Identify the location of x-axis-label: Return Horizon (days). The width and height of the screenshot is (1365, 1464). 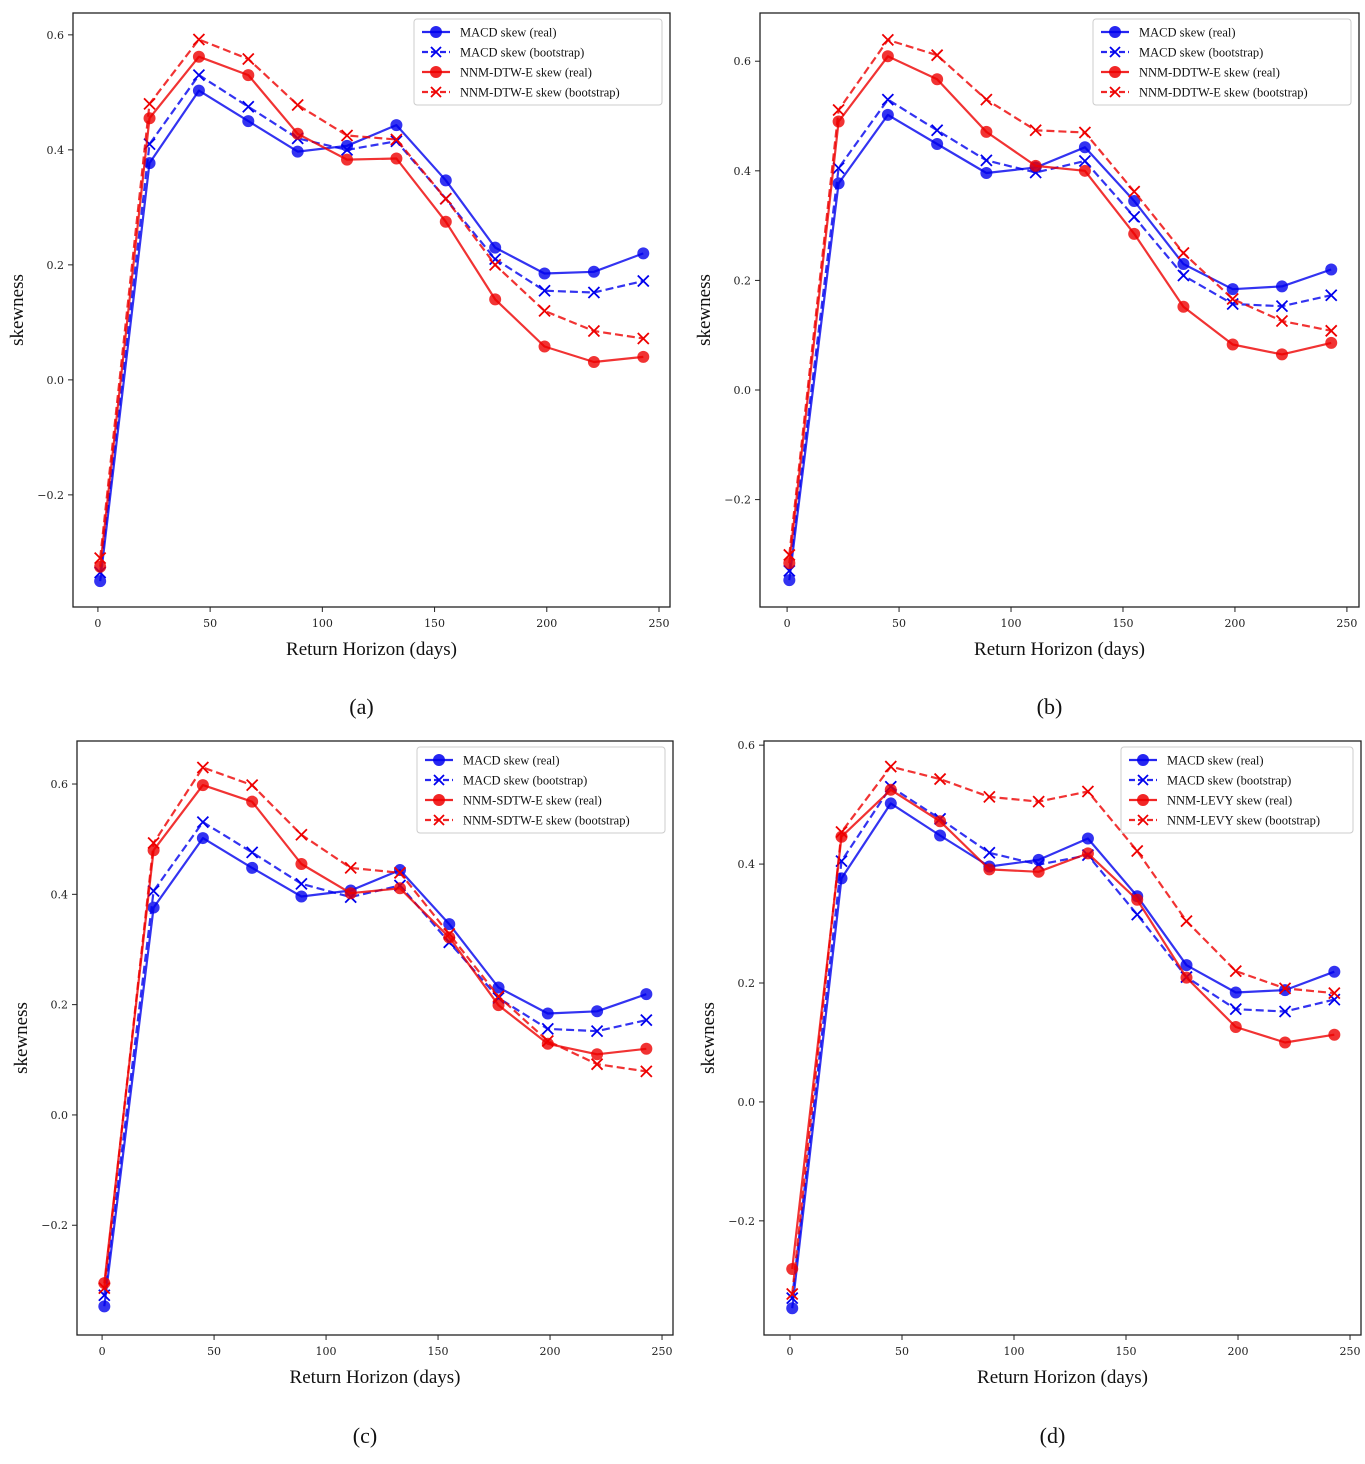
(375, 1377).